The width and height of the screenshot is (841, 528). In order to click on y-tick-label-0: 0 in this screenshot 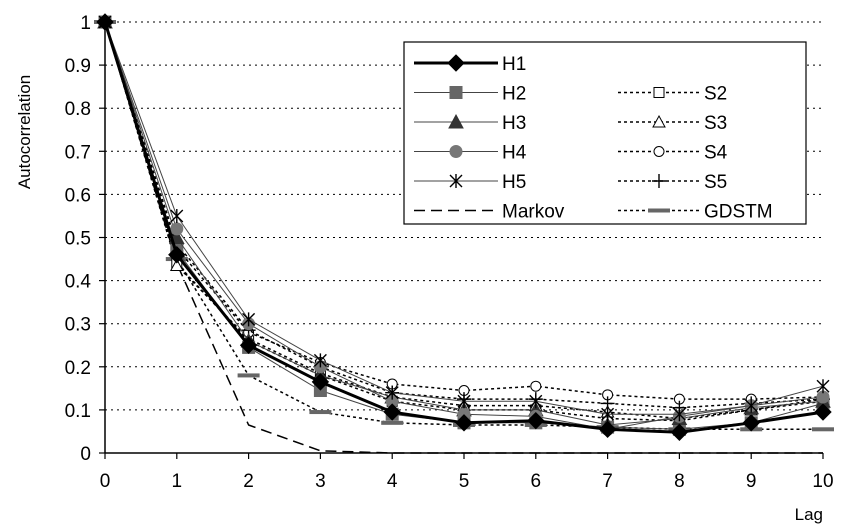, I will do `click(85, 454)`.